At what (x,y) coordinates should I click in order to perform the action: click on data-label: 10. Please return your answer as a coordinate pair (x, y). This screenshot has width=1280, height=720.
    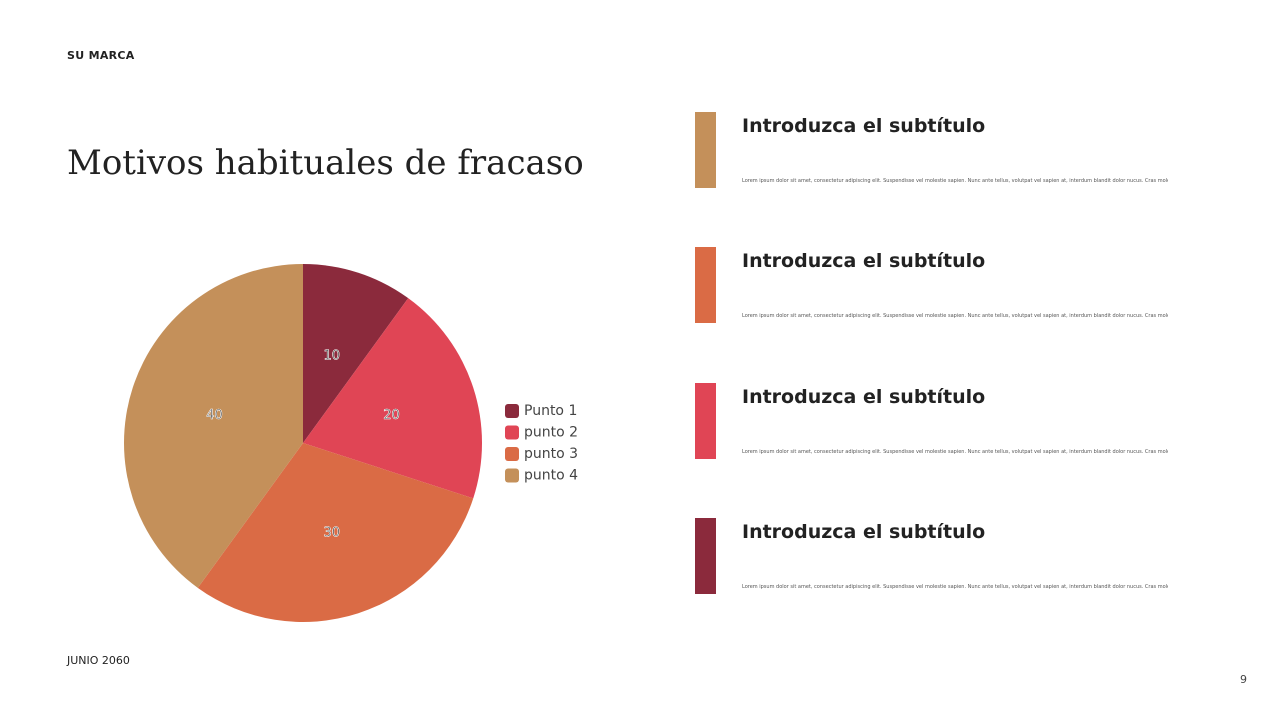
    Looking at the image, I should click on (331, 355).